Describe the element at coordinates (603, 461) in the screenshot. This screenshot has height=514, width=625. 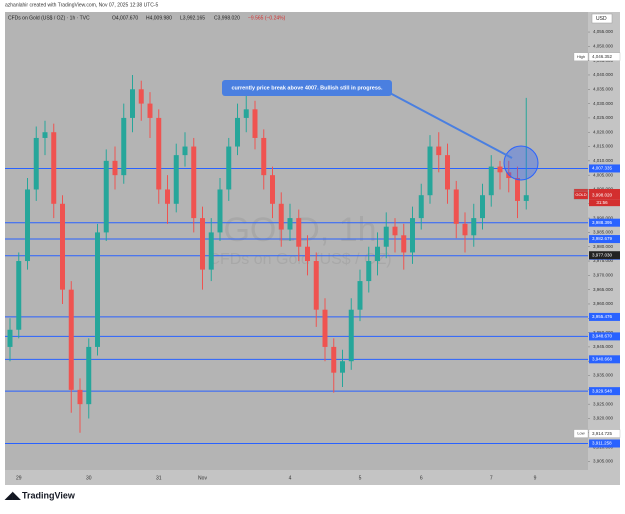
I see `y-tick-label: 3,905.000` at that location.